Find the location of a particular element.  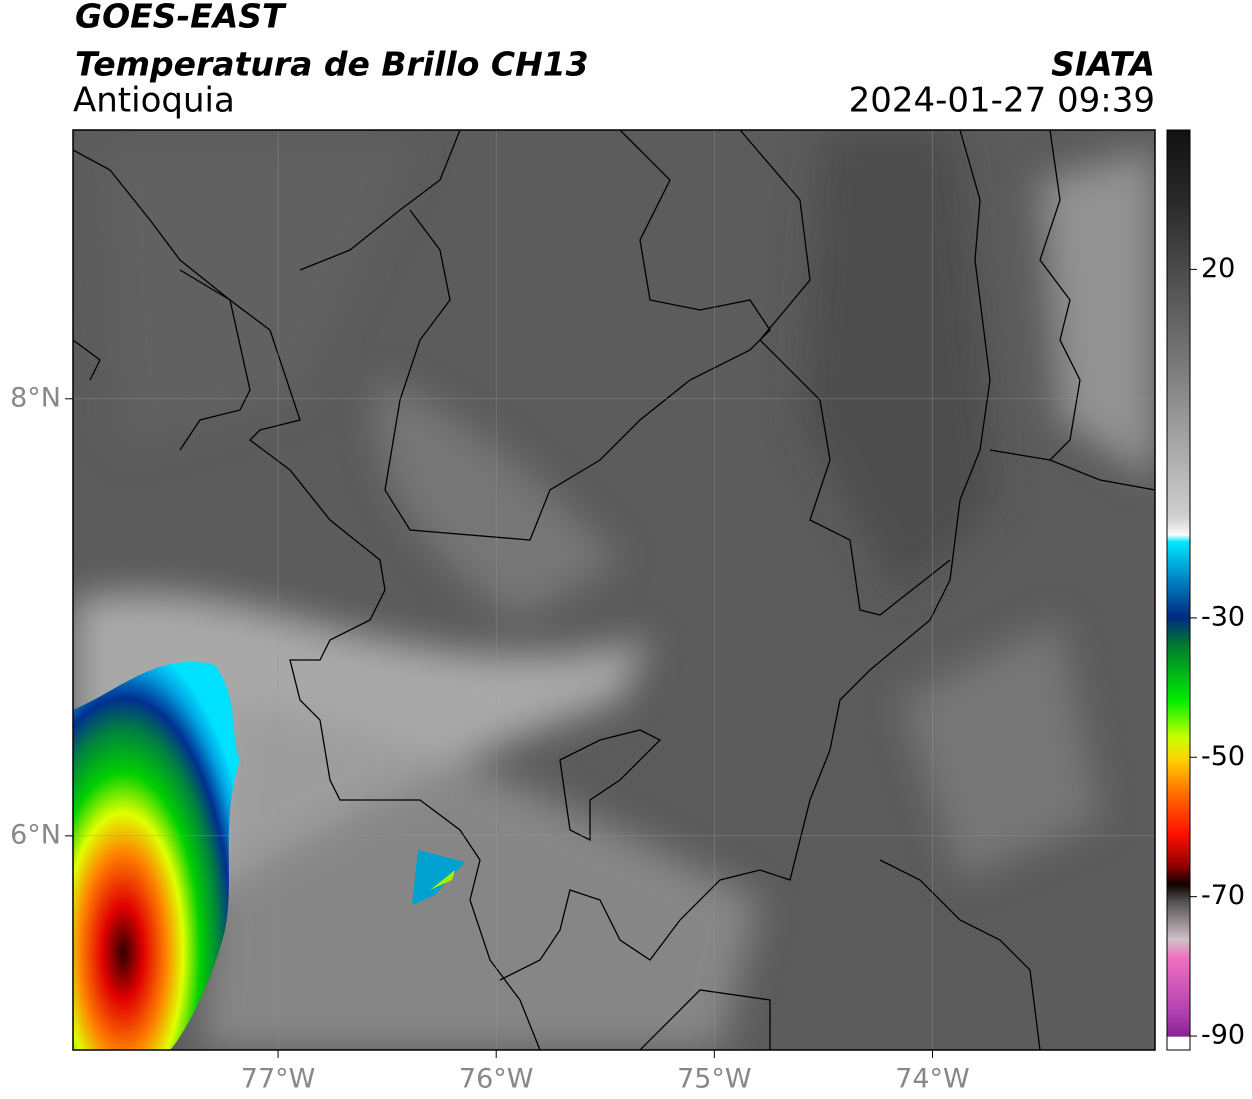

colorbar-tick-label: -50 is located at coordinates (1223, 756).